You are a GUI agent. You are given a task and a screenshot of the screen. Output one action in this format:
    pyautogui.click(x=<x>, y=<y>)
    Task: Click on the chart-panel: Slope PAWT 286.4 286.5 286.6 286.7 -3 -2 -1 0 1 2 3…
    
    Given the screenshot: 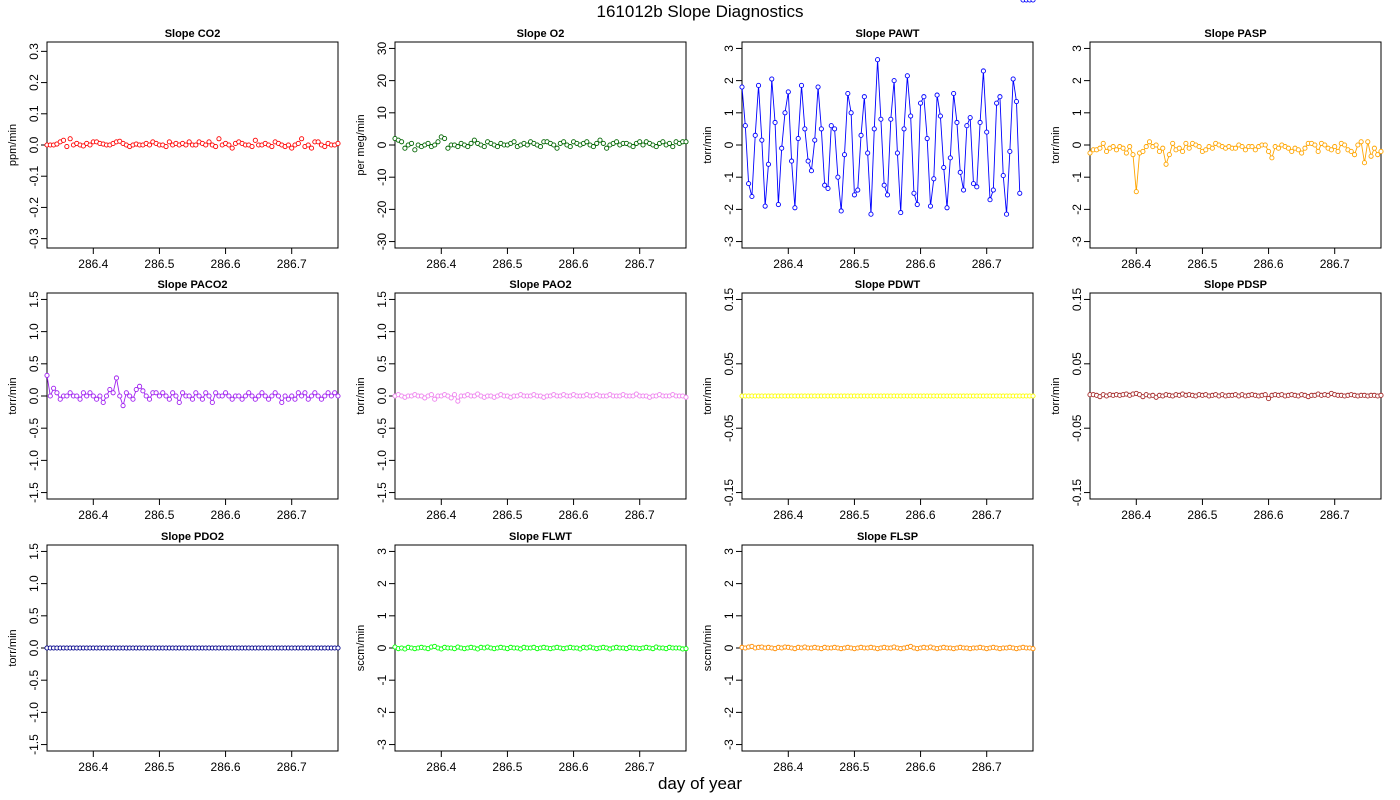 What is the action you would take?
    pyautogui.click(x=869, y=135)
    